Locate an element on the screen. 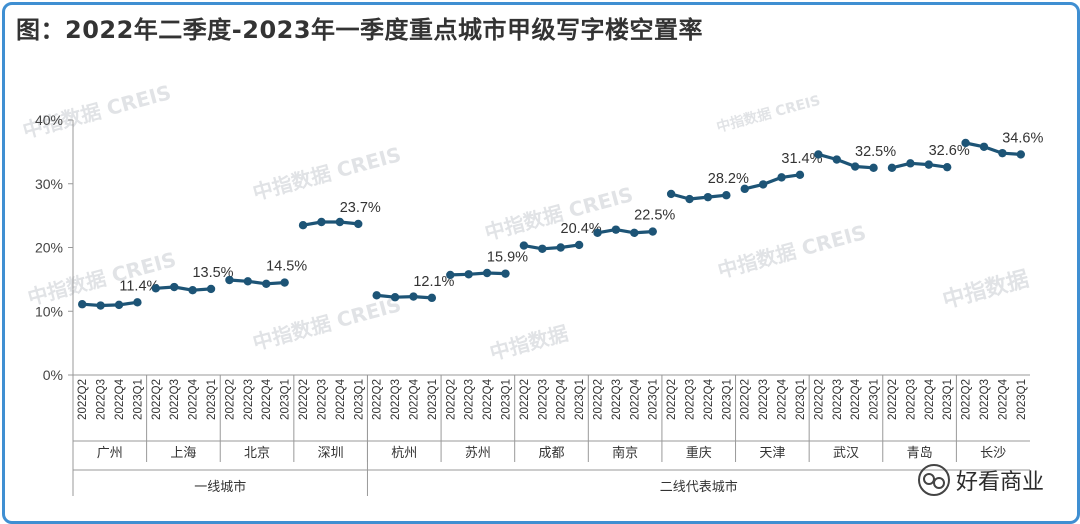  city-label: 南京 is located at coordinates (625, 453).